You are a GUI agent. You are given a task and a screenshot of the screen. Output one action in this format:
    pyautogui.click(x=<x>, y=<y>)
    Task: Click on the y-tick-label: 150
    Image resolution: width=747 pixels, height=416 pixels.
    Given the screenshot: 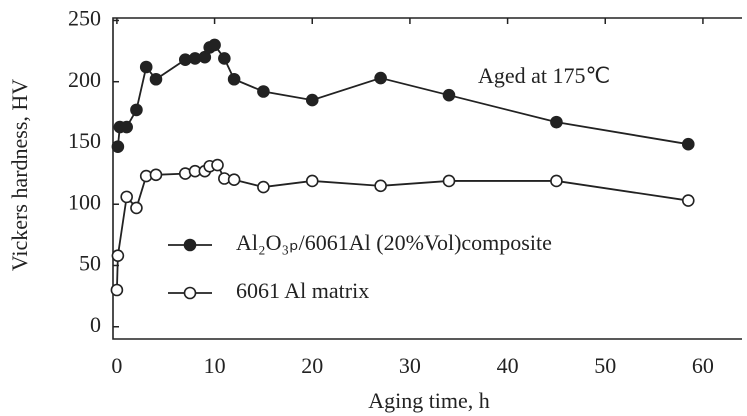 What is the action you would take?
    pyautogui.click(x=84, y=140)
    